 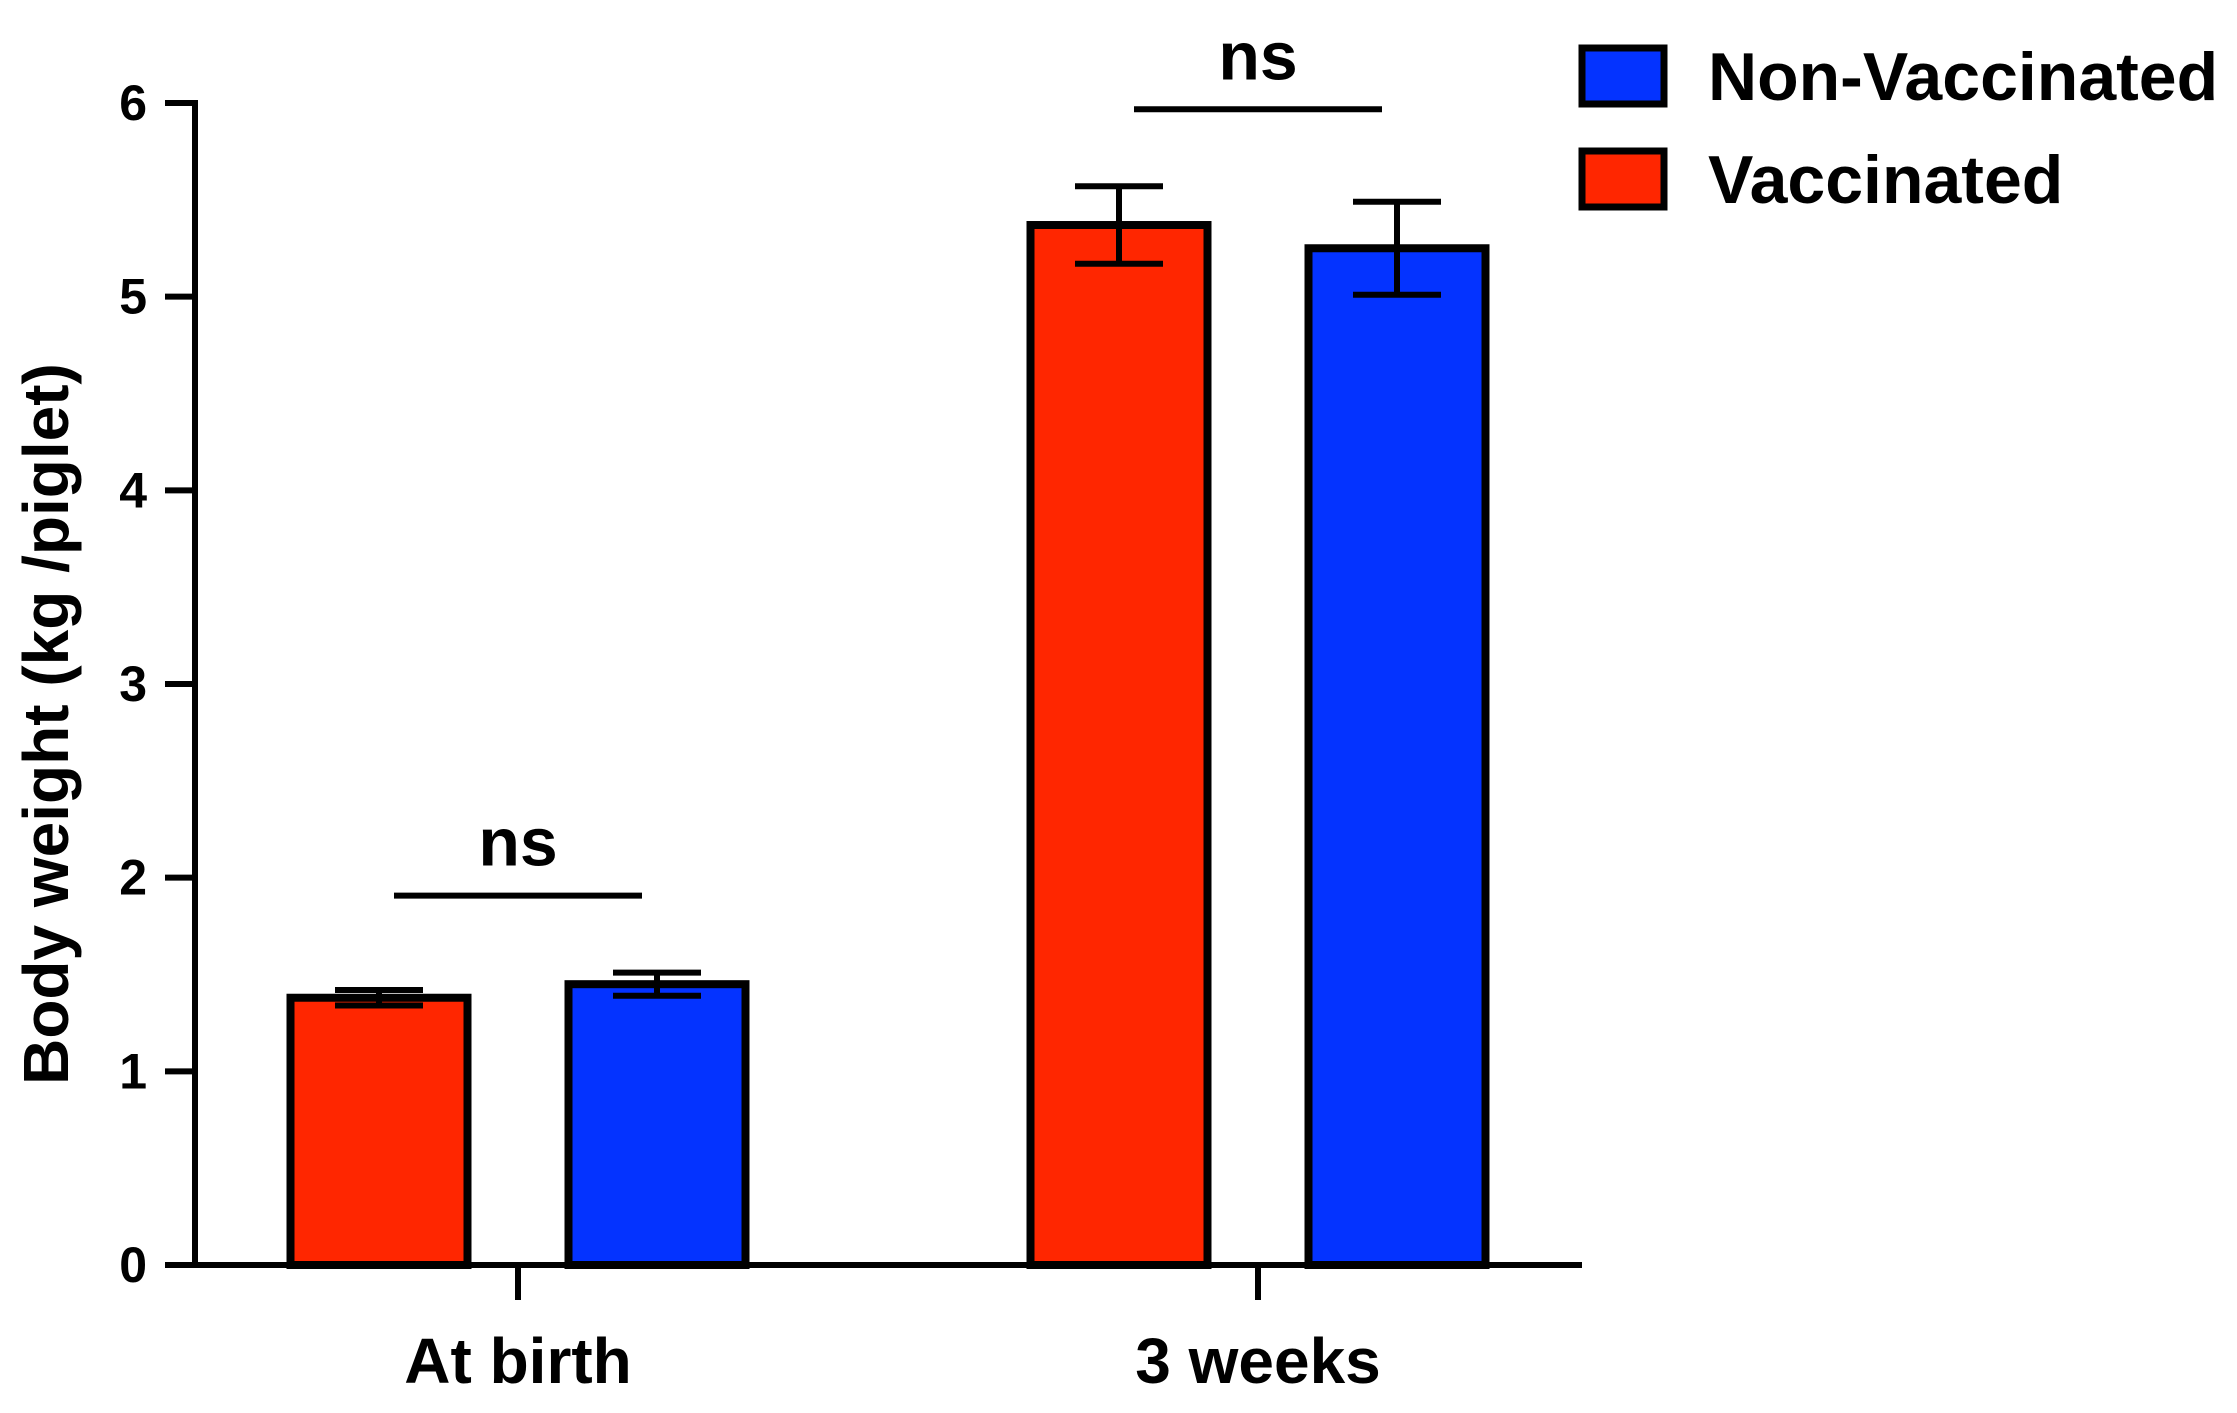 I want to click on x-category-label: 3 weeks, so click(x=1258, y=1361).